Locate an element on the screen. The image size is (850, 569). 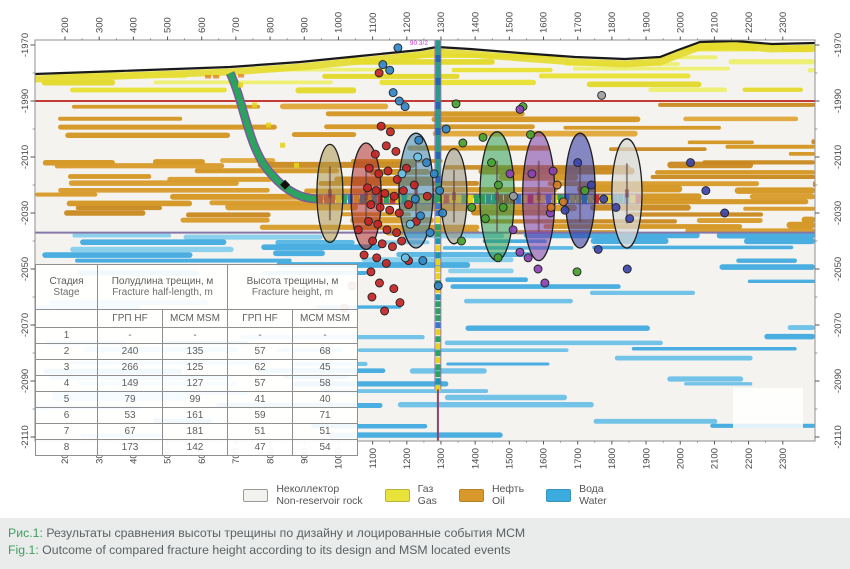
y-tick-label-right: -2030 is located at coordinates (838, 213).